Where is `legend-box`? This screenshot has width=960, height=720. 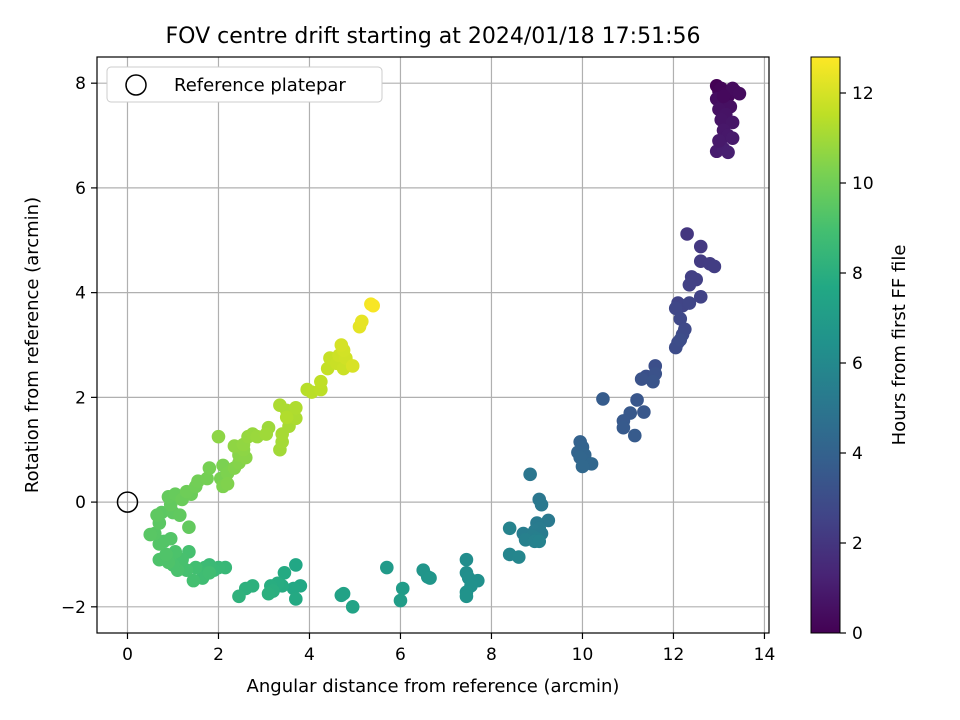 legend-box is located at coordinates (244, 84).